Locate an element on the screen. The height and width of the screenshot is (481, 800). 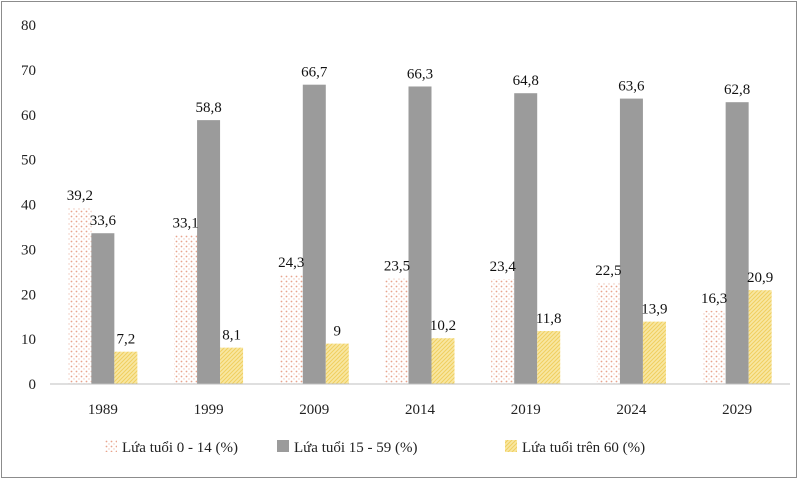
bar-3-2009 is located at coordinates (337, 363).